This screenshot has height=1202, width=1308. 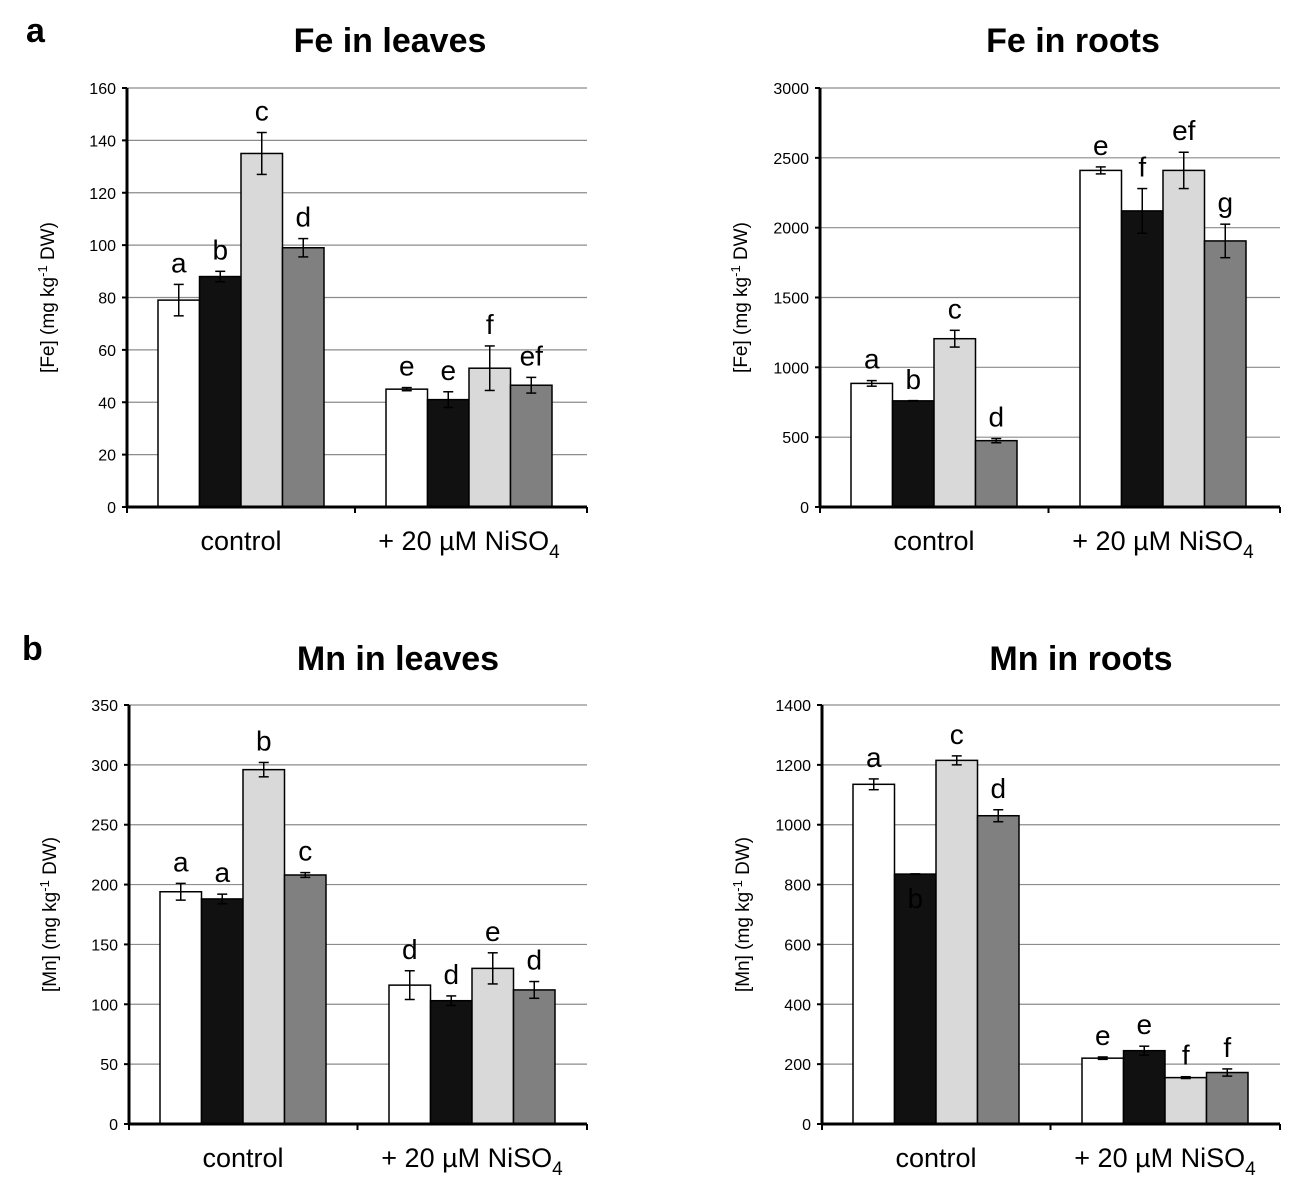 I want to click on y-tick-label: 120, so click(x=102, y=194).